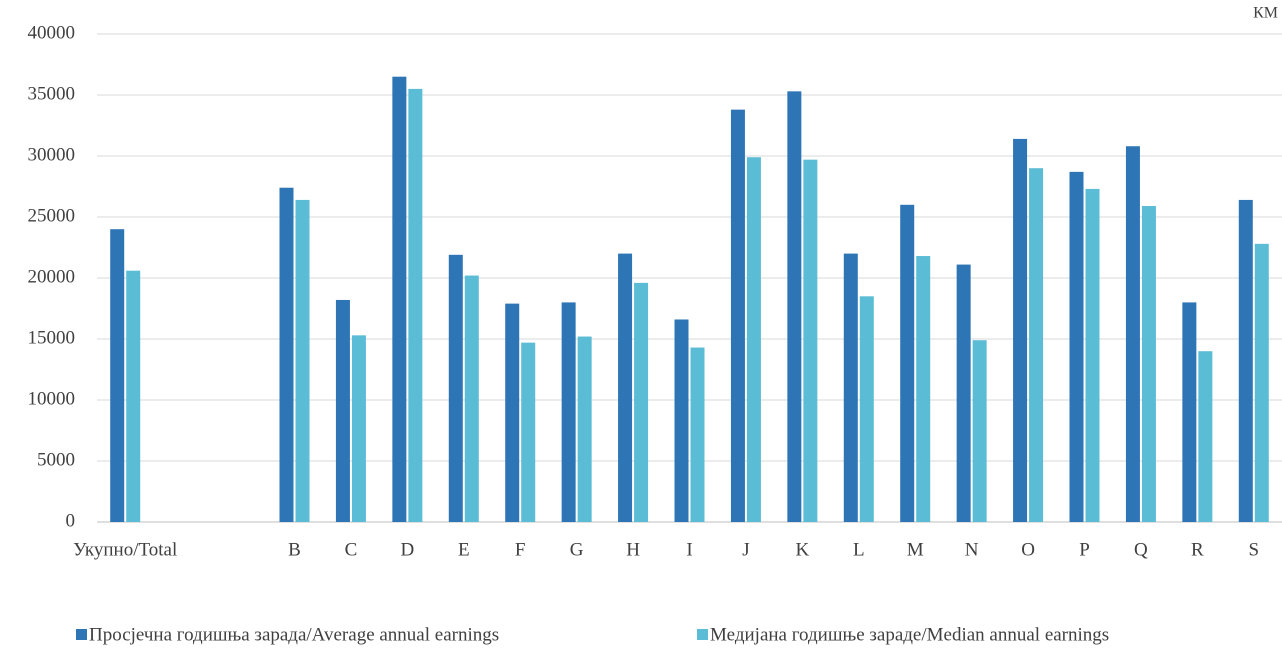 Image resolution: width=1282 pixels, height=648 pixels. I want to click on x-tick-label: H, so click(633, 549).